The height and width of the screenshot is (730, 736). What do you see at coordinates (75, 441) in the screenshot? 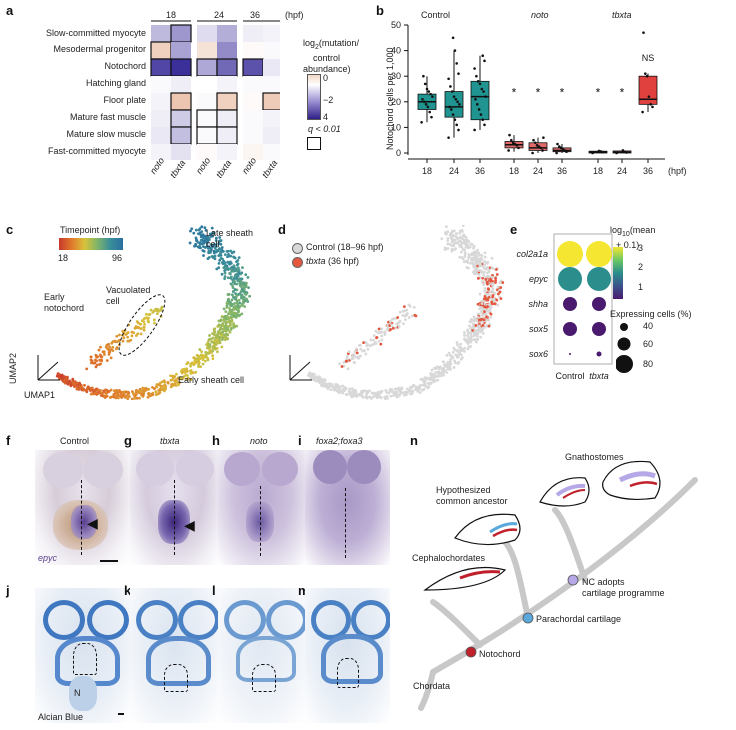
I see `panel-f-title: Control` at bounding box center [75, 441].